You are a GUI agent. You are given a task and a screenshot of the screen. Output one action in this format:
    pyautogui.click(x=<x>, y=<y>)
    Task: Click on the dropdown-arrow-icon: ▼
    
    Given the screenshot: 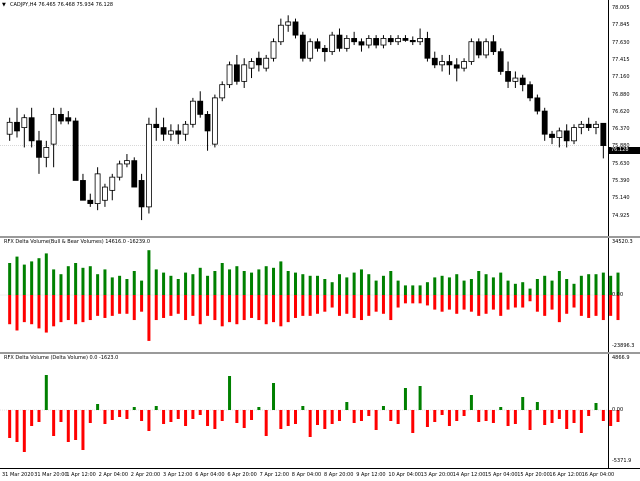 What is the action you would take?
    pyautogui.click(x=4, y=5)
    